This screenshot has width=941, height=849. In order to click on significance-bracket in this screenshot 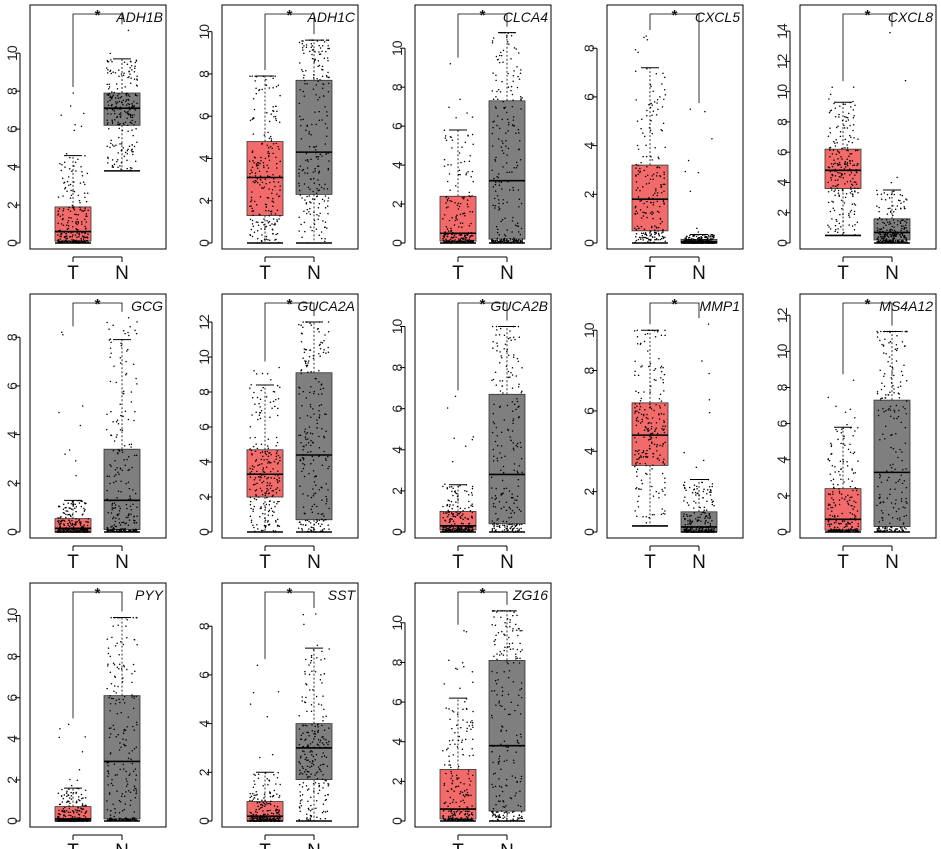, I will do `click(674, 313)`.